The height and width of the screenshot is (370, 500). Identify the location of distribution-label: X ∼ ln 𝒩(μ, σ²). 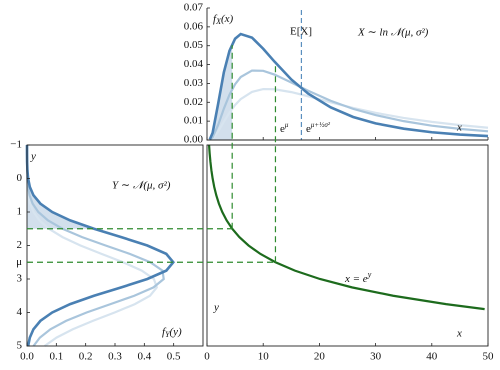
(393, 33).